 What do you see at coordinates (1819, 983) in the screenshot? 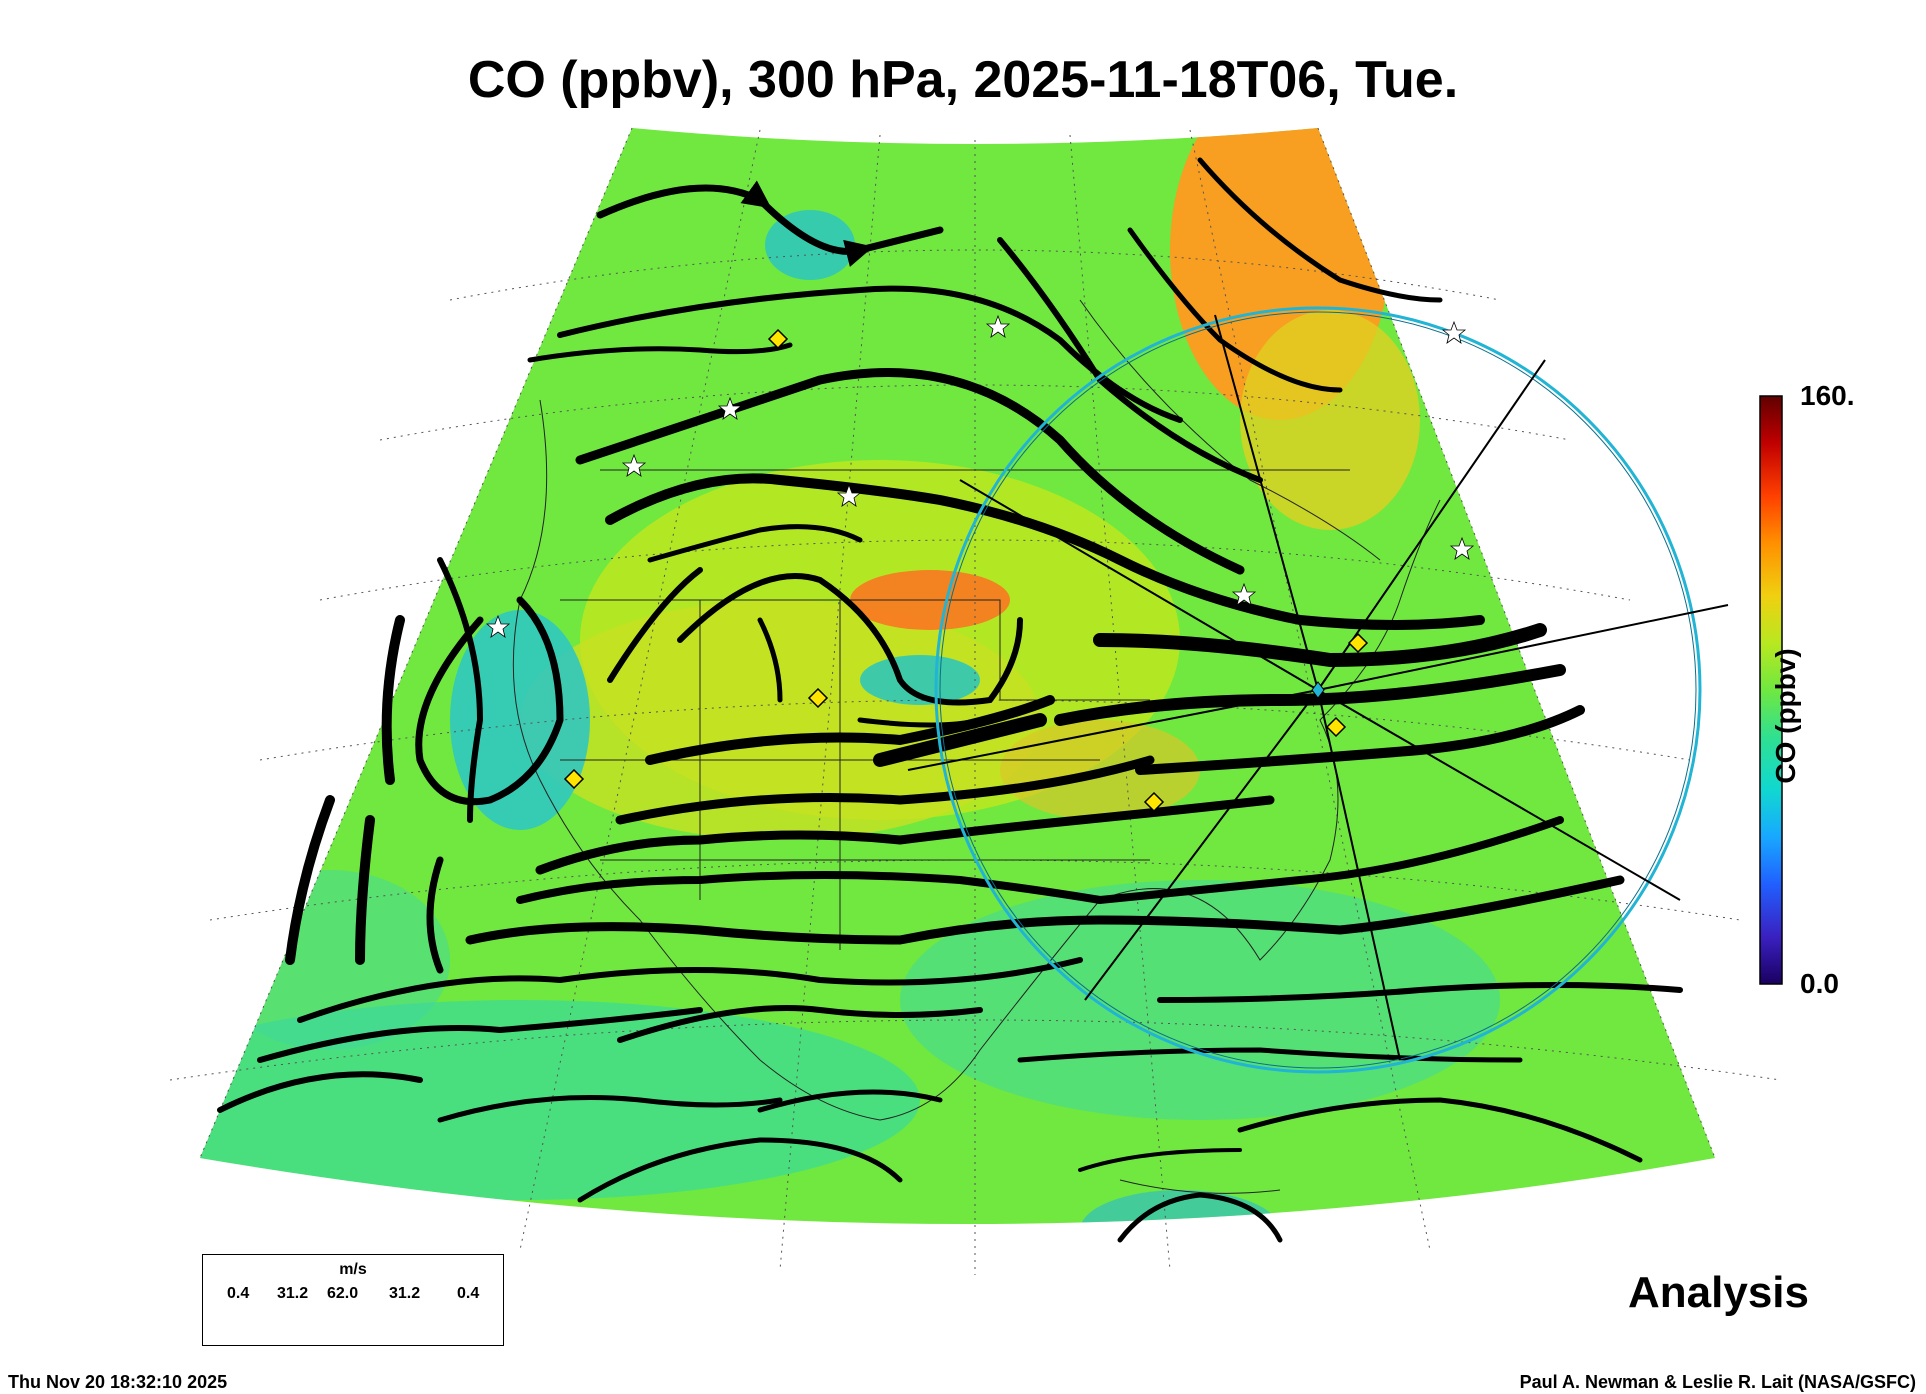
I see `colorbar-min-label: 0.0` at bounding box center [1819, 983].